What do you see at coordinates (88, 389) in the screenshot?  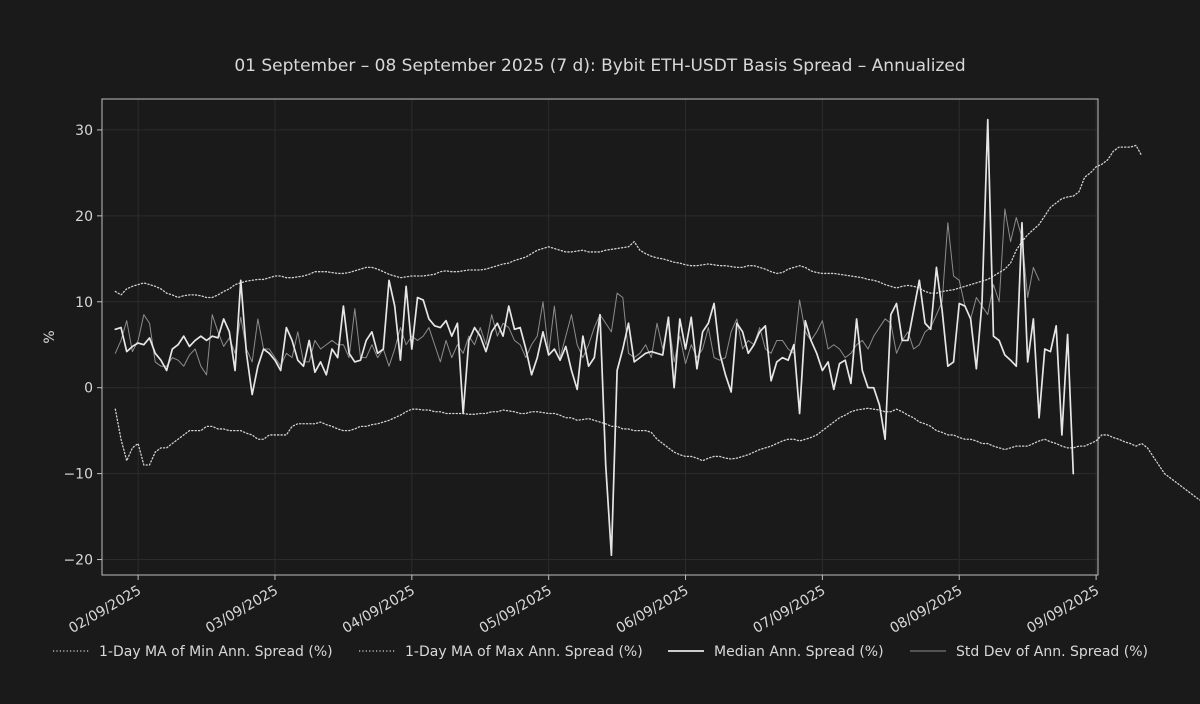 I see `y-tick-label: 0` at bounding box center [88, 389].